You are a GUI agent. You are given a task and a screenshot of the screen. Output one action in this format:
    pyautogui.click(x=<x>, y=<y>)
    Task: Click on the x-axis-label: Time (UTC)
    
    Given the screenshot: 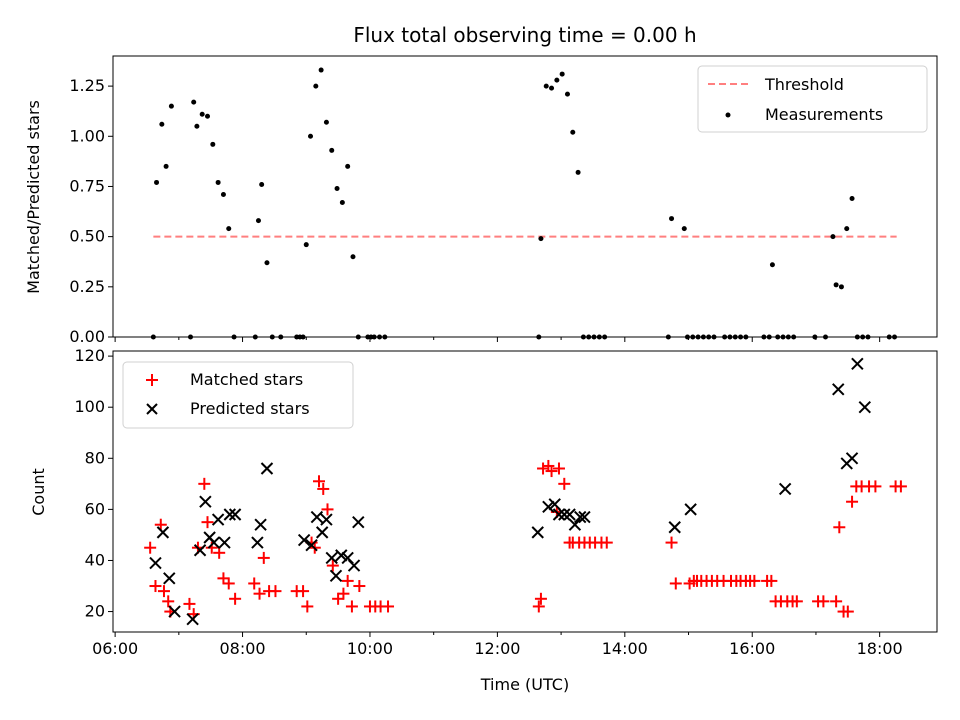 What is the action you would take?
    pyautogui.click(x=524, y=684)
    